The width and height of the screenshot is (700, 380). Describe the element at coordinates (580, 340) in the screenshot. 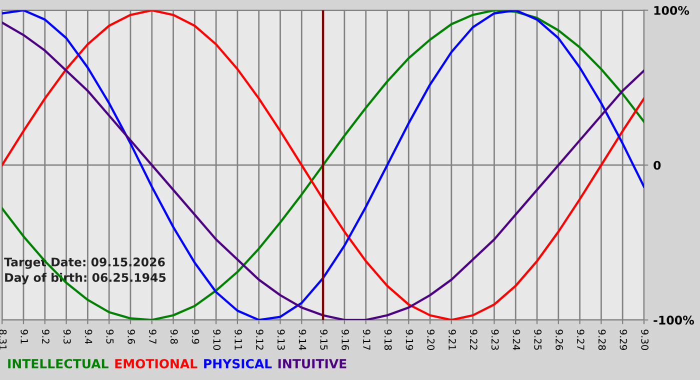

I see `x-tick-label: 9.27` at that location.